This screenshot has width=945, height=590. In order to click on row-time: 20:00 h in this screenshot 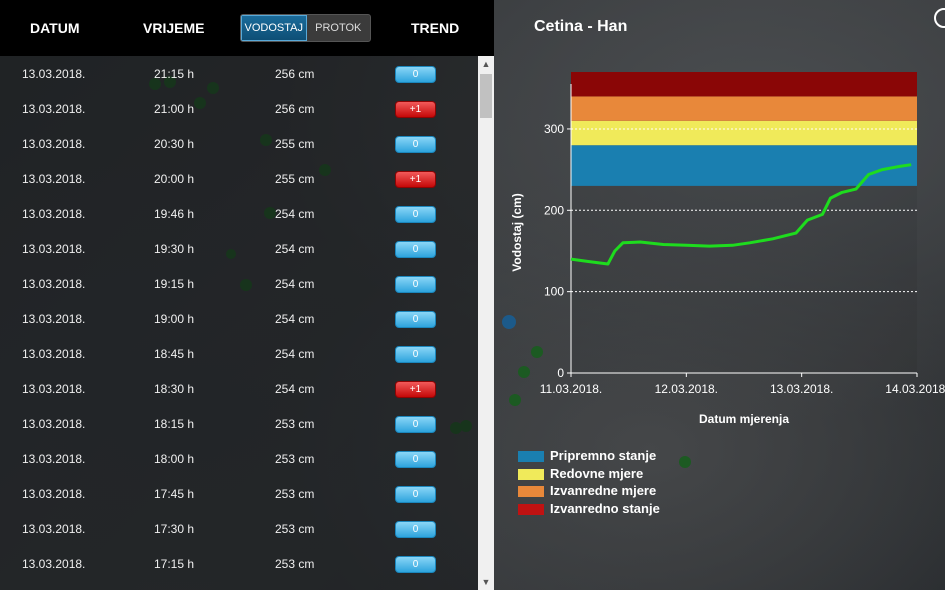, I will do `click(174, 179)`.